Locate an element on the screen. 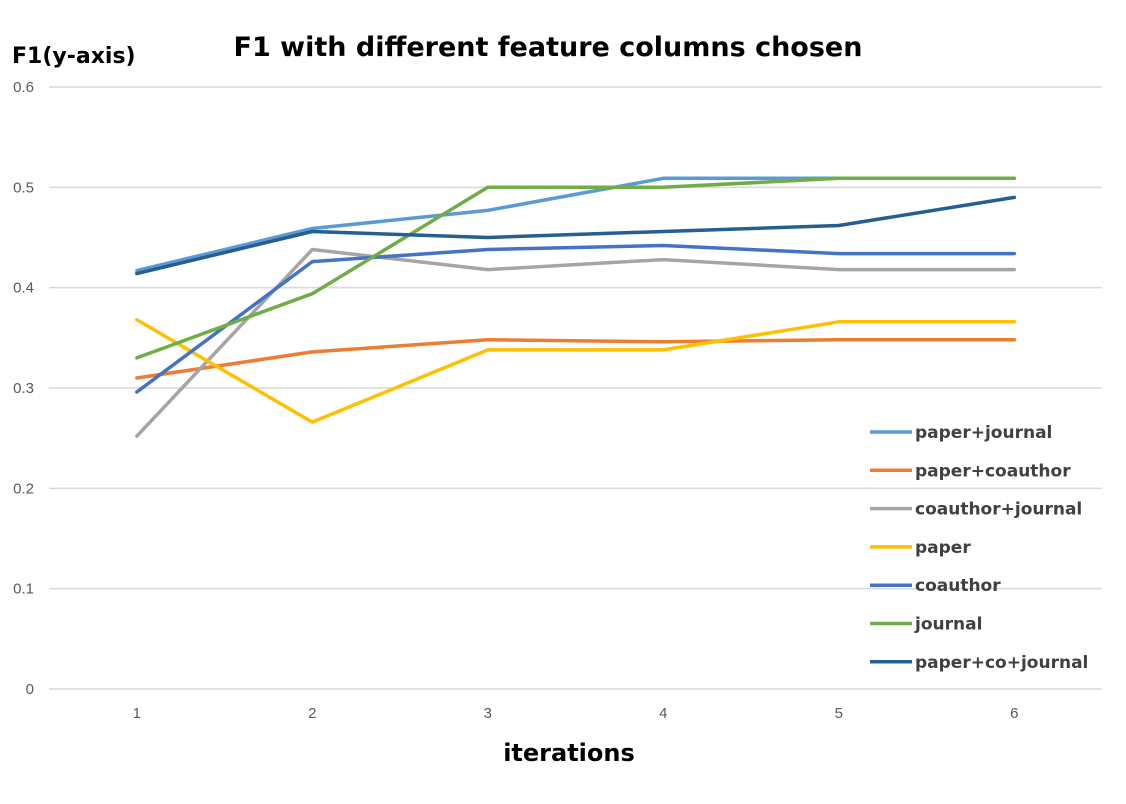  y-tick-label: 0.1 is located at coordinates (23, 589).